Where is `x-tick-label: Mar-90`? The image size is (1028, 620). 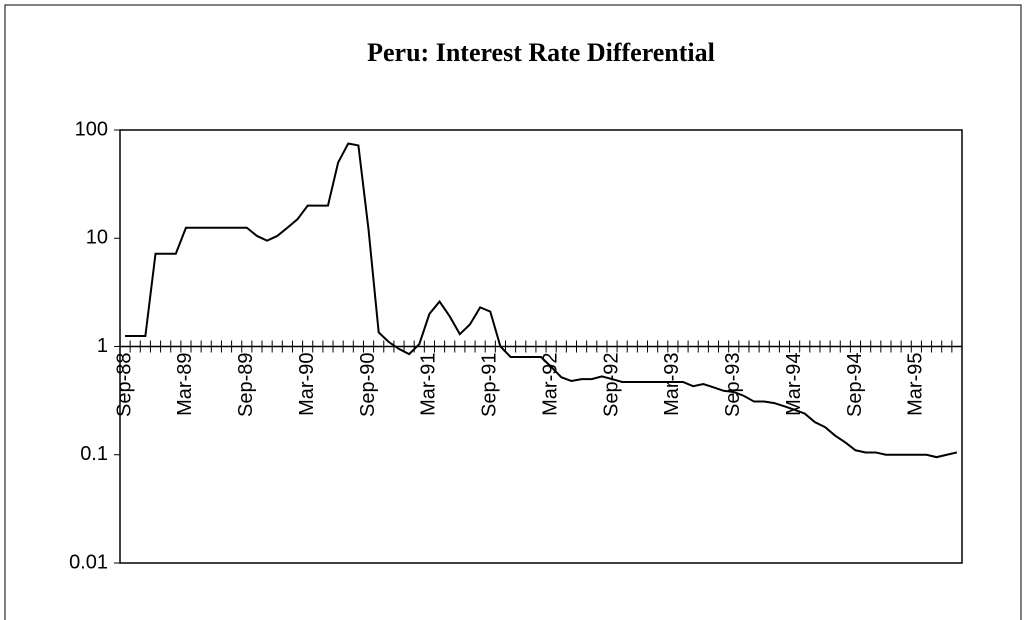 x-tick-label: Mar-90 is located at coordinates (307, 384).